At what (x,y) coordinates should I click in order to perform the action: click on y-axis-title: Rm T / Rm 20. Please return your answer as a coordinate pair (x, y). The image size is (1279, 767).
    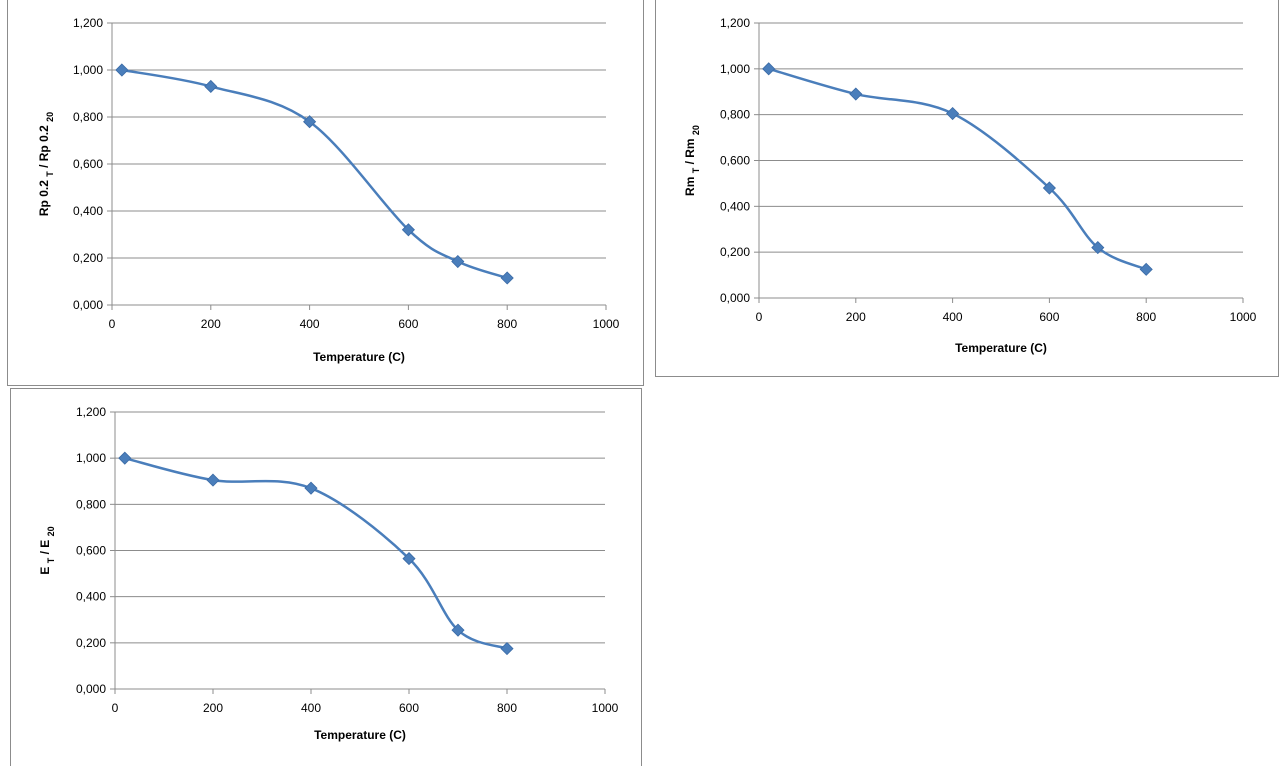
    Looking at the image, I should click on (692, 160).